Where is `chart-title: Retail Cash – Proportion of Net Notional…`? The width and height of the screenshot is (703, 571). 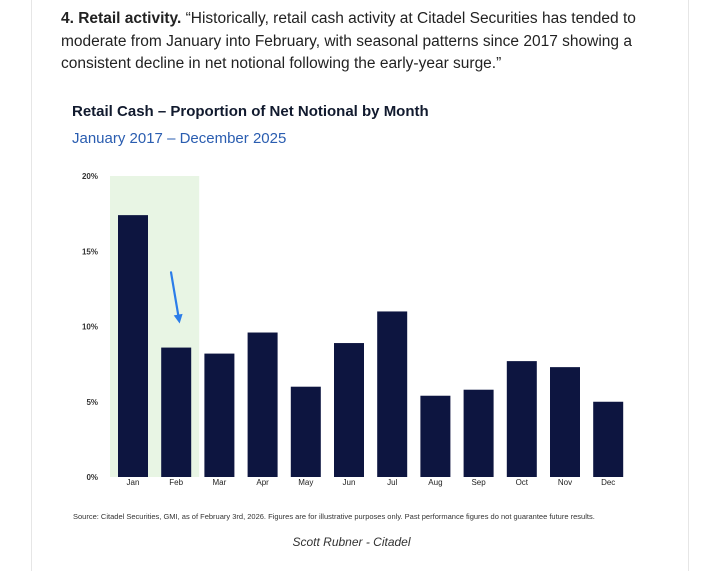
chart-title: Retail Cash – Proportion of Net Notional… is located at coordinates (250, 111).